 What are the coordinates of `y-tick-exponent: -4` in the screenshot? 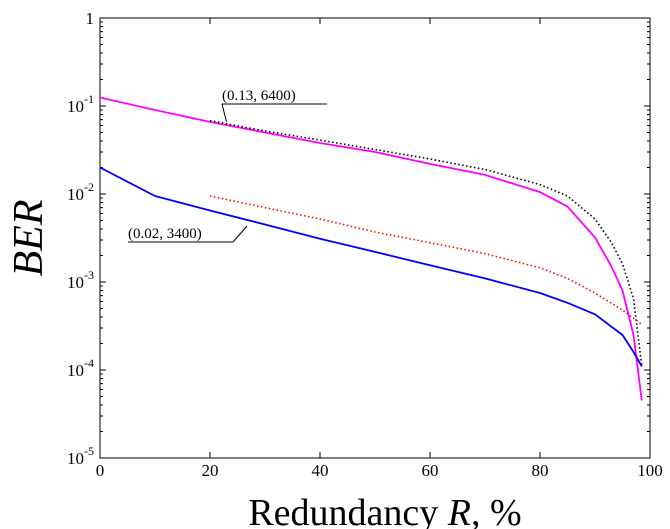 It's located at (89, 363).